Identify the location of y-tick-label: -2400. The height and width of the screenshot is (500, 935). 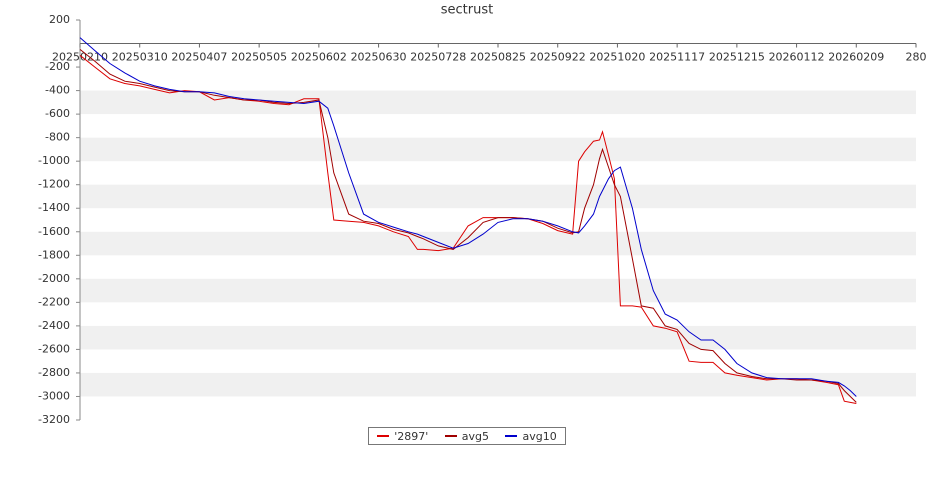
(54, 325).